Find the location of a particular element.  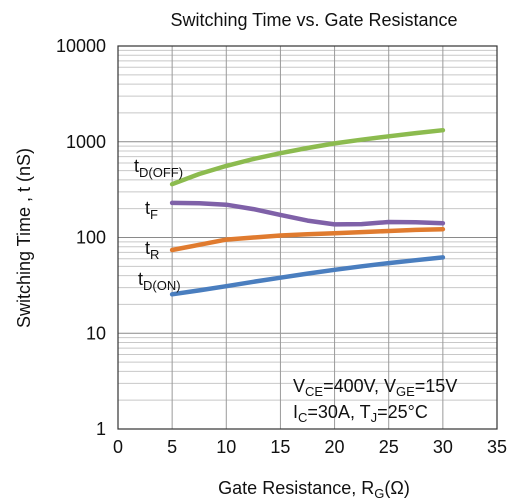

condition-line: IC=30A, TJ=25°C is located at coordinates (360, 413).